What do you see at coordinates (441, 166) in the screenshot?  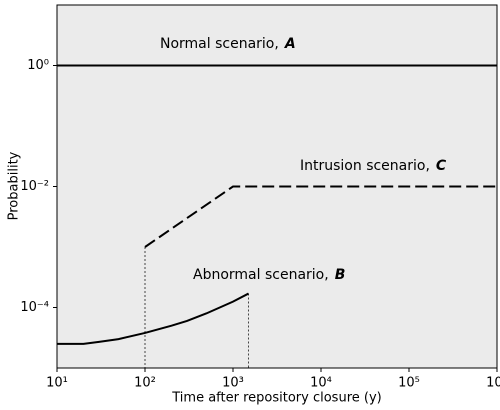 I see `series-letter: C` at bounding box center [441, 166].